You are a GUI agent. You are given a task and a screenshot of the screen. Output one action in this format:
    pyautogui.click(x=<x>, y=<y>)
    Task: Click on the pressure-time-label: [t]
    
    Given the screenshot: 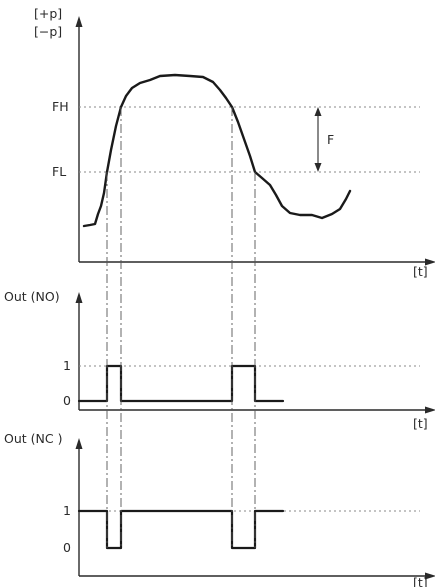 What is the action you would take?
    pyautogui.click(x=420, y=271)
    